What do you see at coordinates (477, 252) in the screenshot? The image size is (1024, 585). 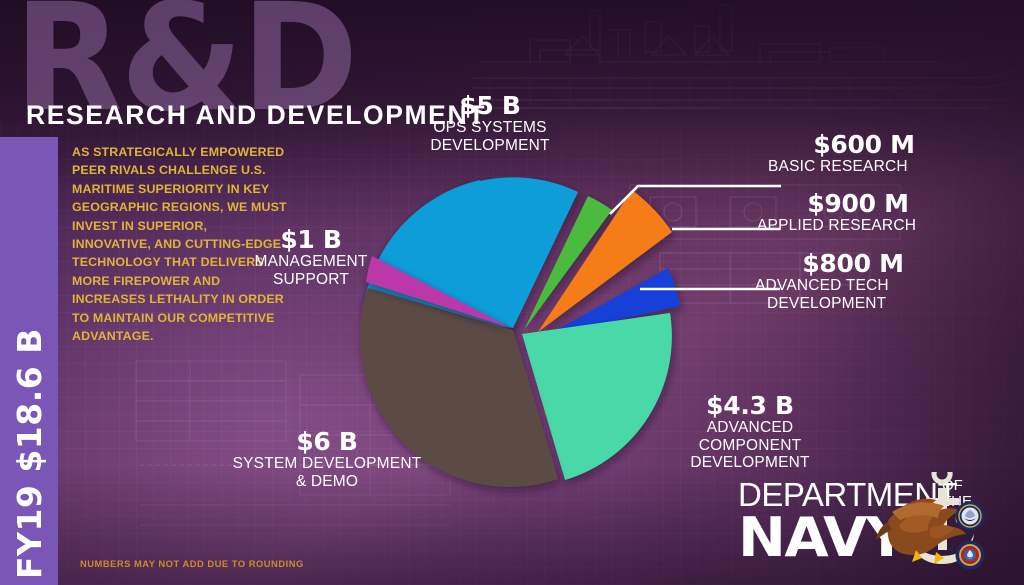 I see `pie-slice-ops-systems-development-main` at bounding box center [477, 252].